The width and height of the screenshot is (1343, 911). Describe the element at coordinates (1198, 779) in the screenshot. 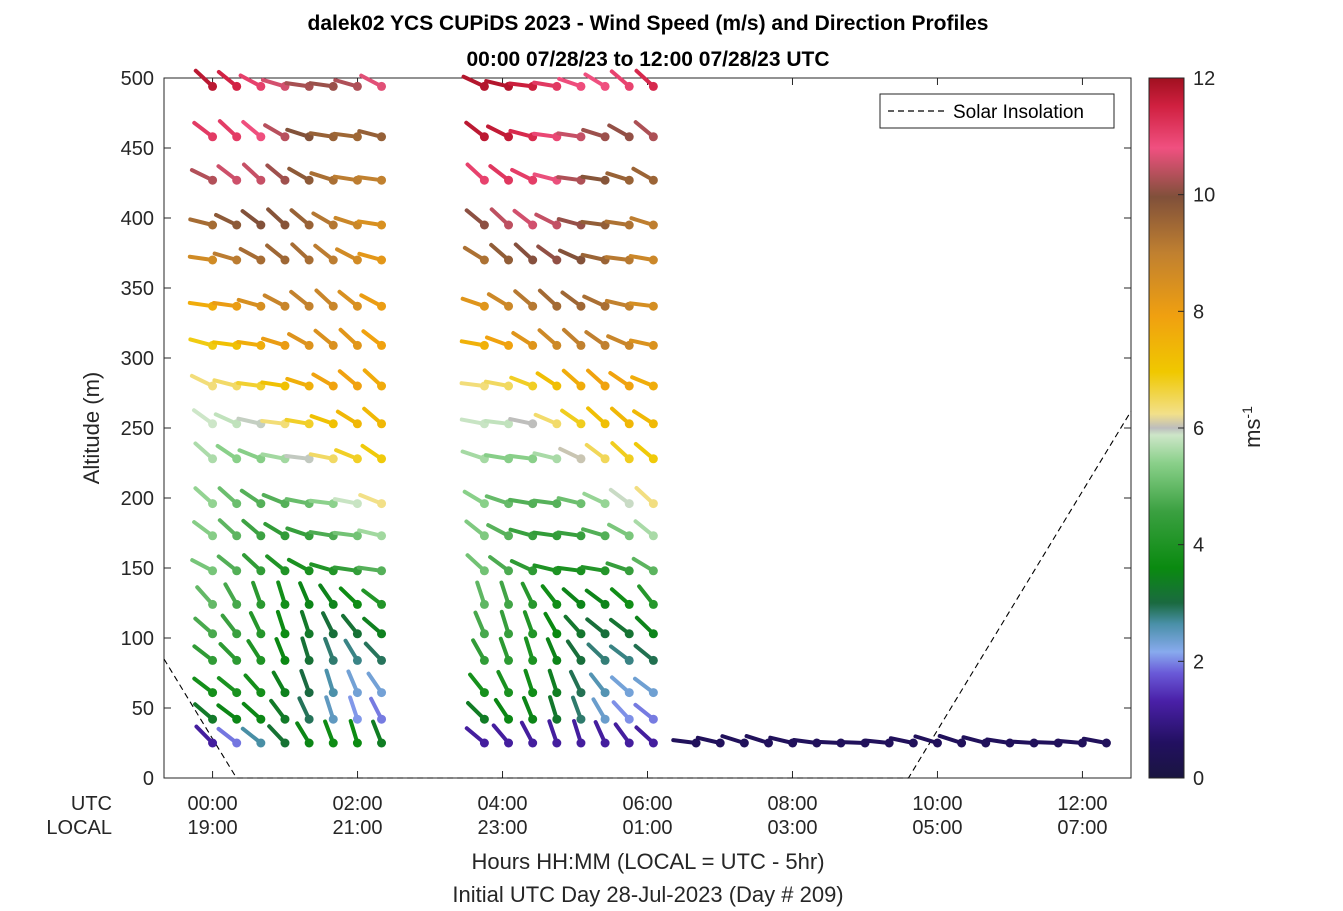

I see `colorbar-tick-label: 0` at that location.